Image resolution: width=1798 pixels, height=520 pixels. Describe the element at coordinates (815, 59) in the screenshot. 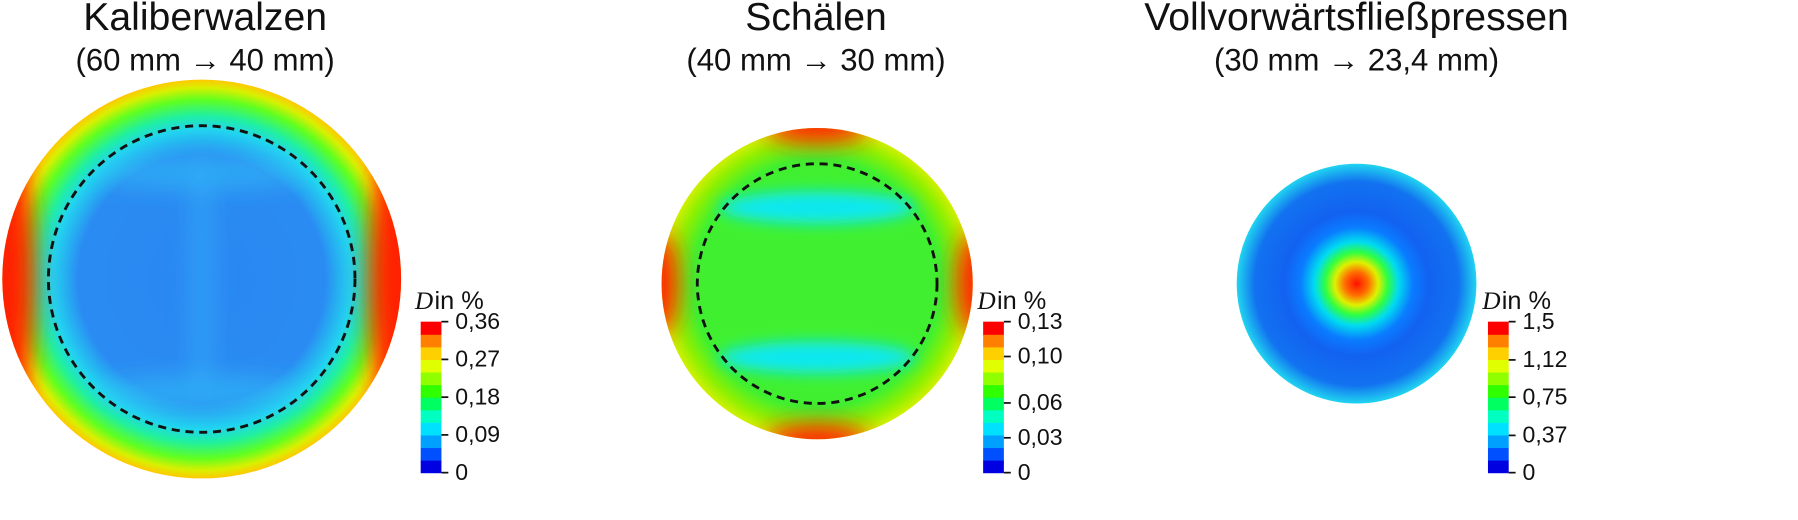

I see `panel-subtitle: (40 mm → 30 mm)` at that location.